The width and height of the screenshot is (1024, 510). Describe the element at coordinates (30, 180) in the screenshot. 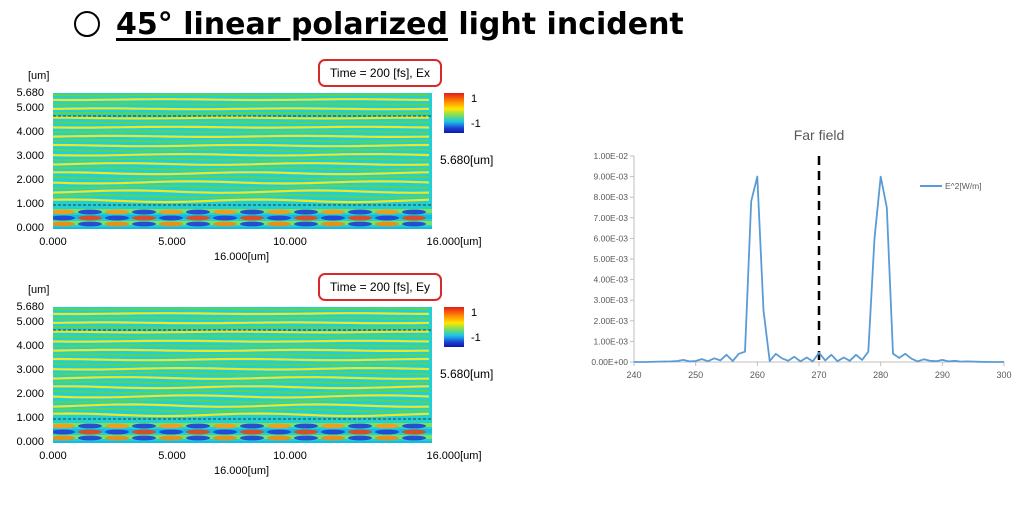

I see `y-tick: 2.000` at that location.